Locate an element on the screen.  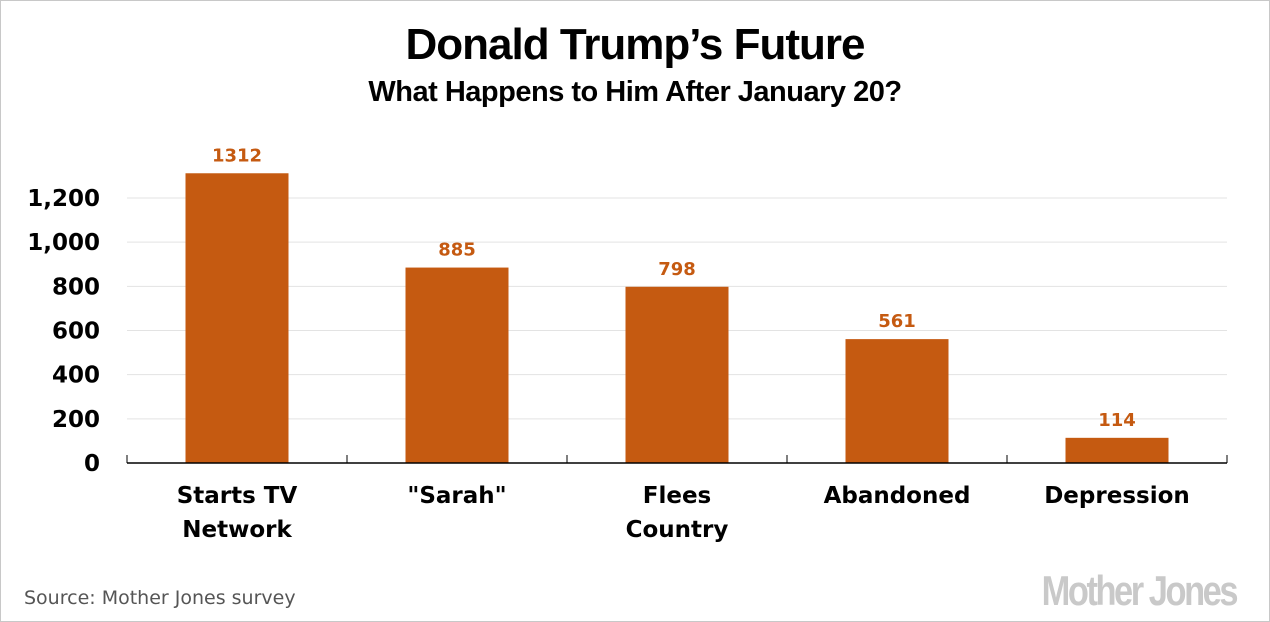
data-label: 561 is located at coordinates (897, 321).